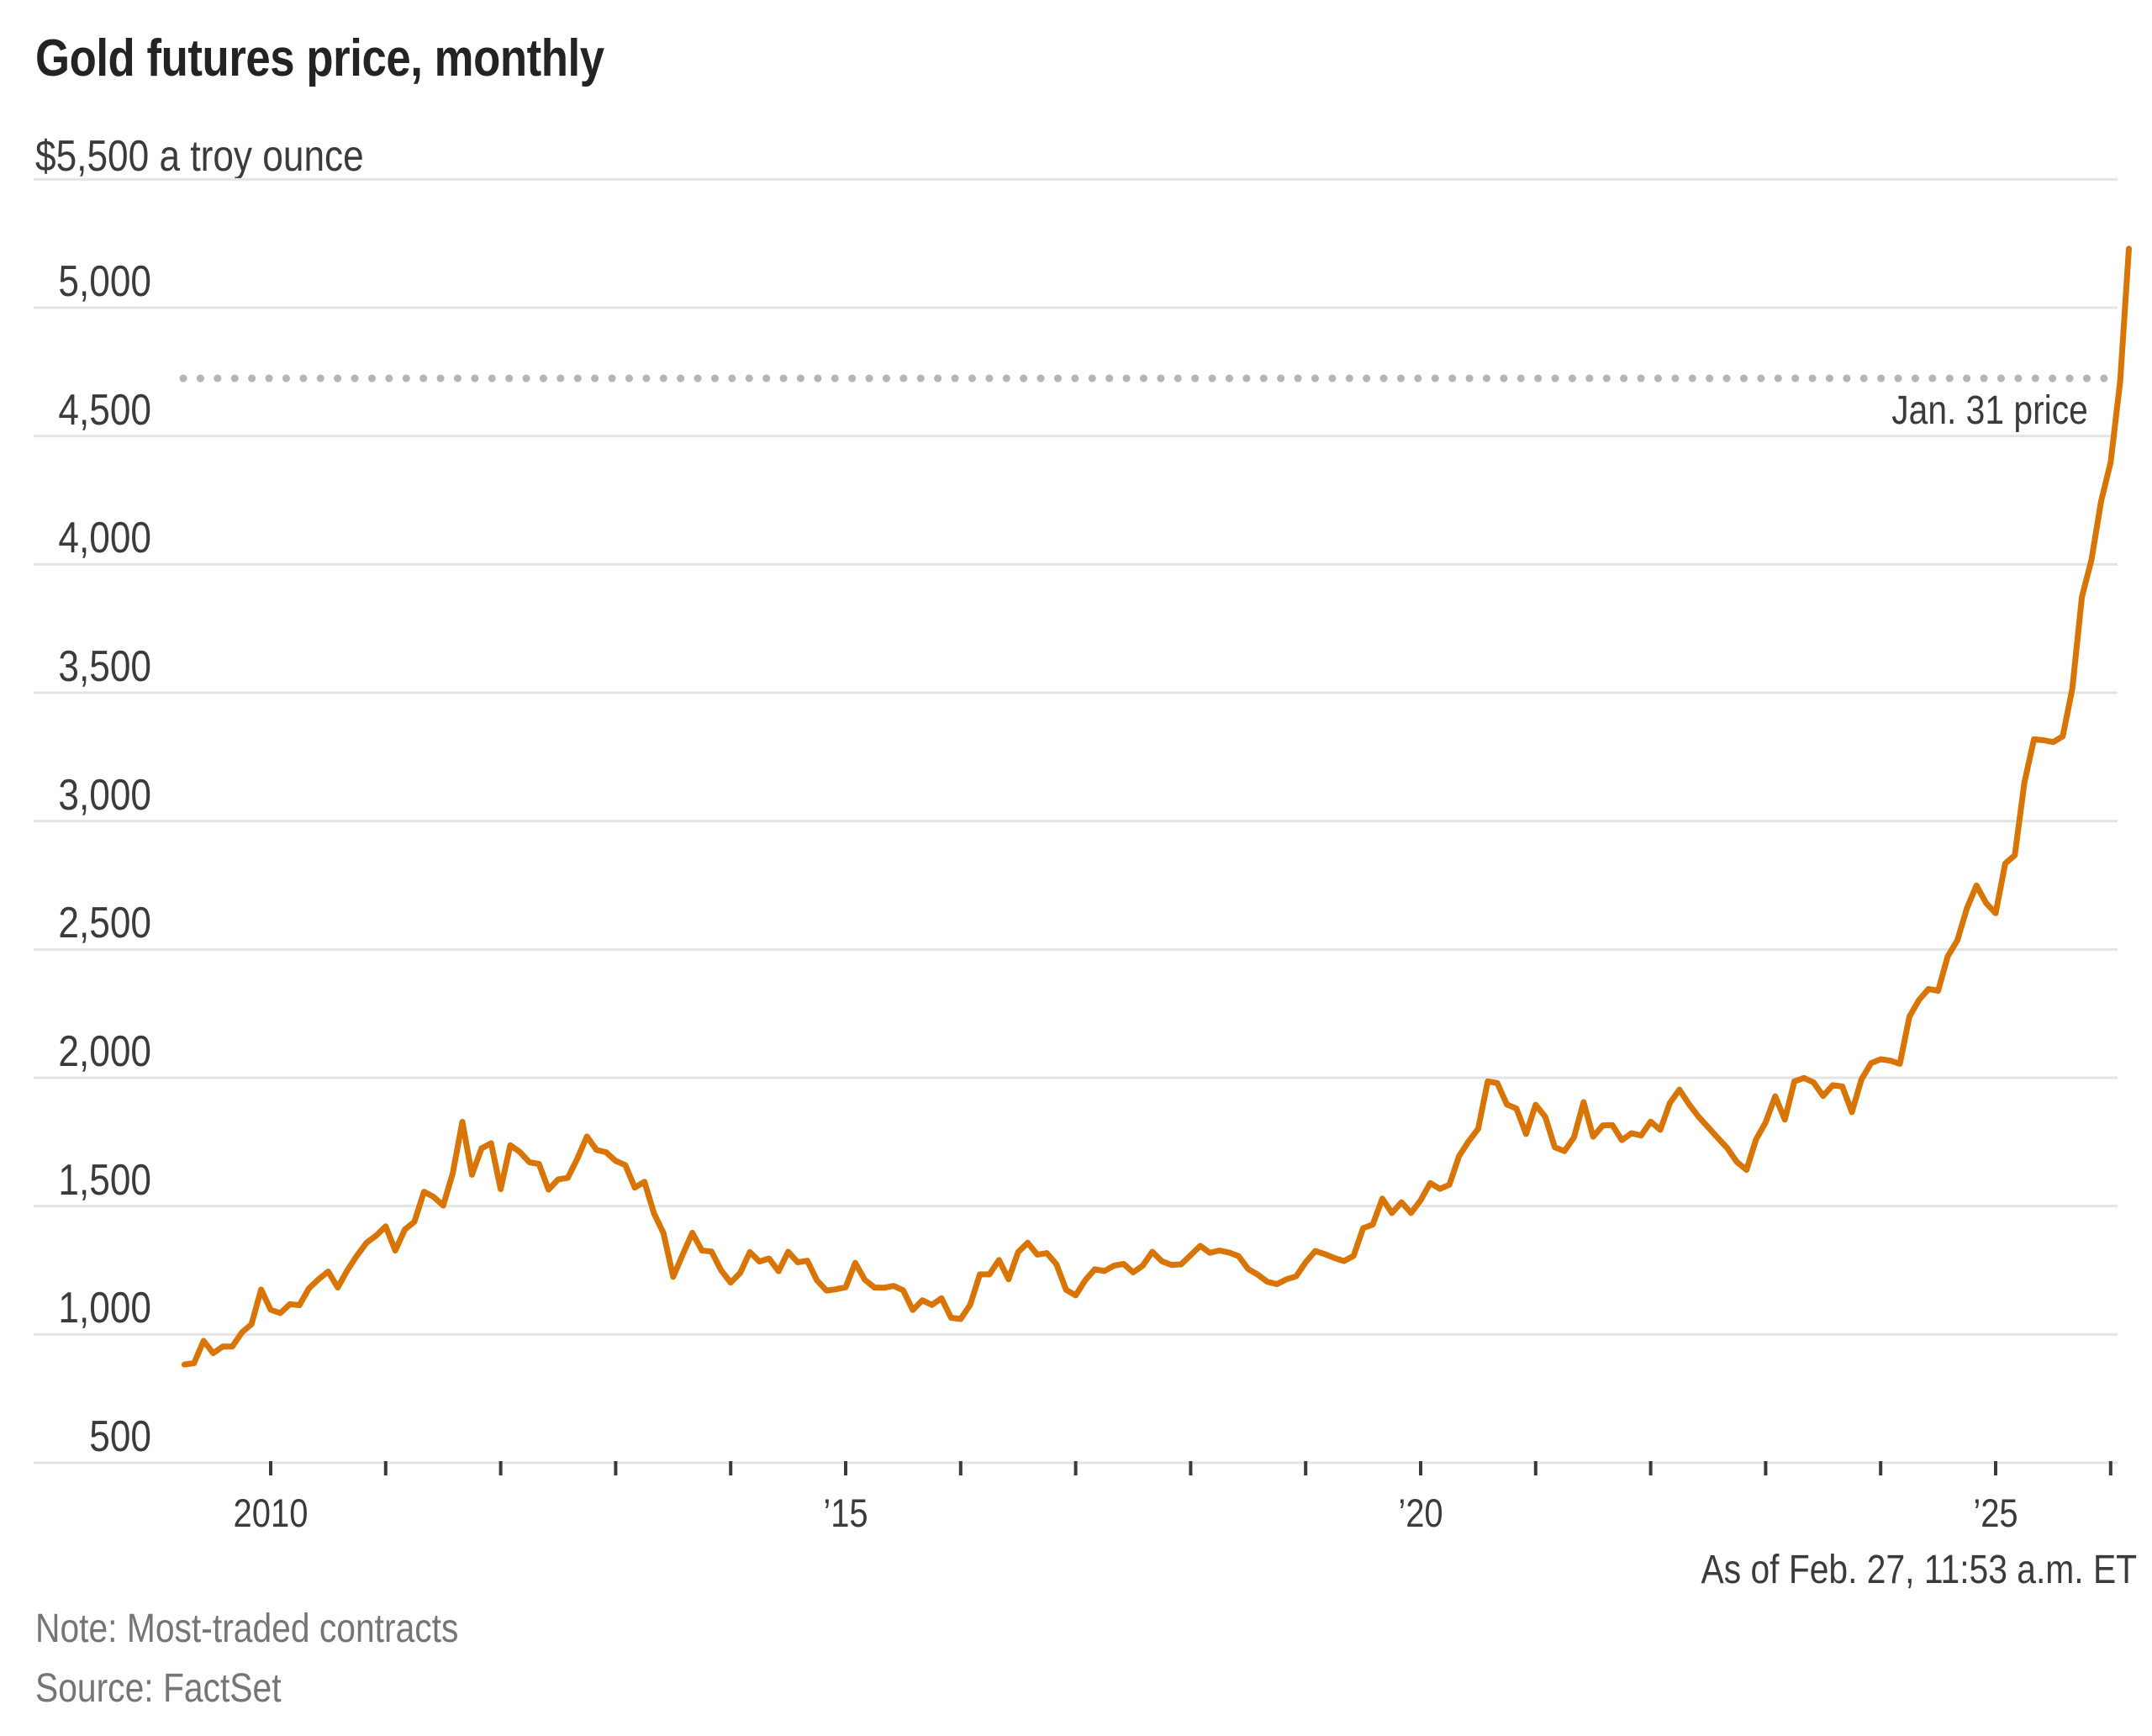 The height and width of the screenshot is (1736, 2152). Describe the element at coordinates (104, 538) in the screenshot. I see `y-axis-label-4000: 4,000` at that location.